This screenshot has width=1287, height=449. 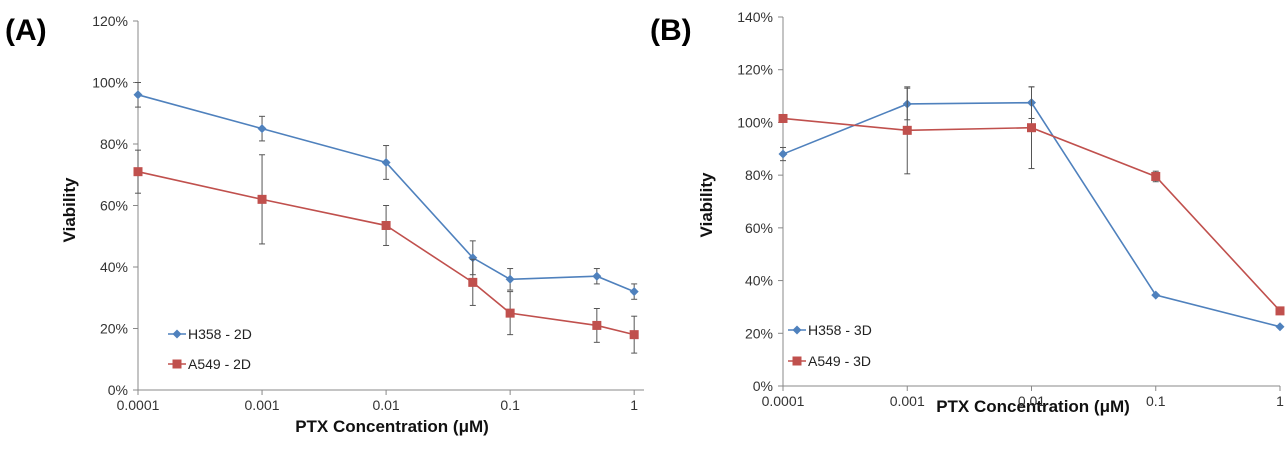 What do you see at coordinates (220, 334) in the screenshot?
I see `legend-label: H358 - 2D` at bounding box center [220, 334].